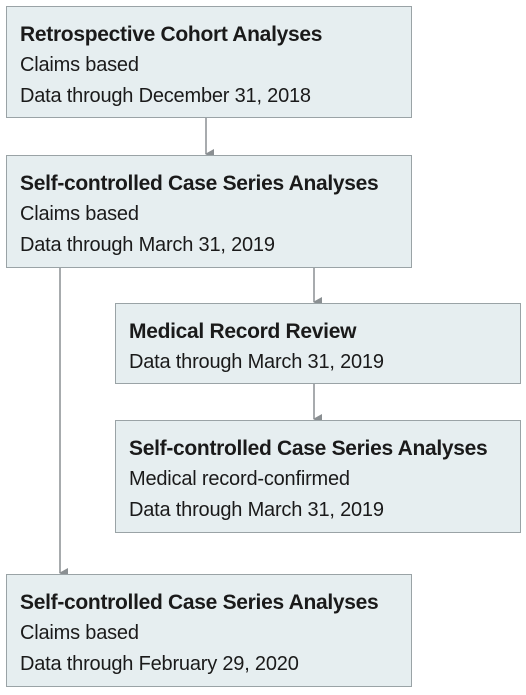 The width and height of the screenshot is (526, 695). What do you see at coordinates (243, 331) in the screenshot?
I see `box-title: Medical Record Review` at bounding box center [243, 331].